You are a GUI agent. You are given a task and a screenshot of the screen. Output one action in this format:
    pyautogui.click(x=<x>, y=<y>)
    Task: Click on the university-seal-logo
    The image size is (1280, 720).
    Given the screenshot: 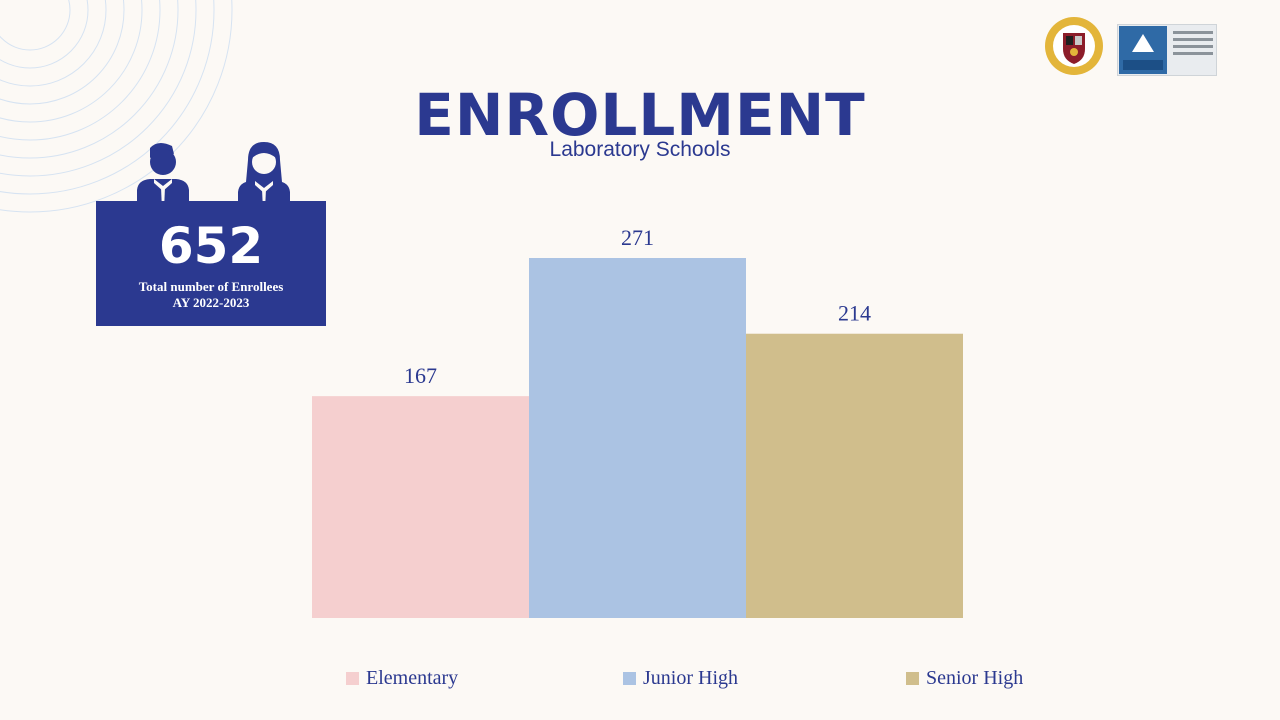 What is the action you would take?
    pyautogui.click(x=1074, y=46)
    